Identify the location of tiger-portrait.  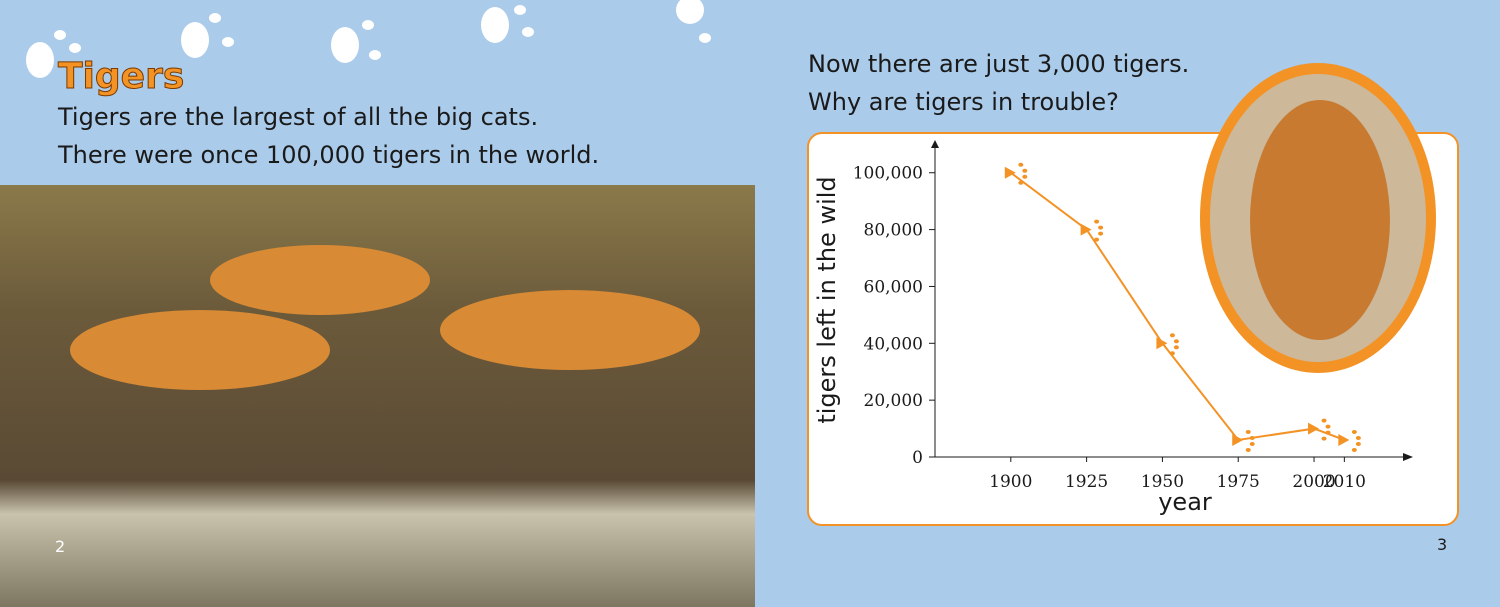
(1318, 218).